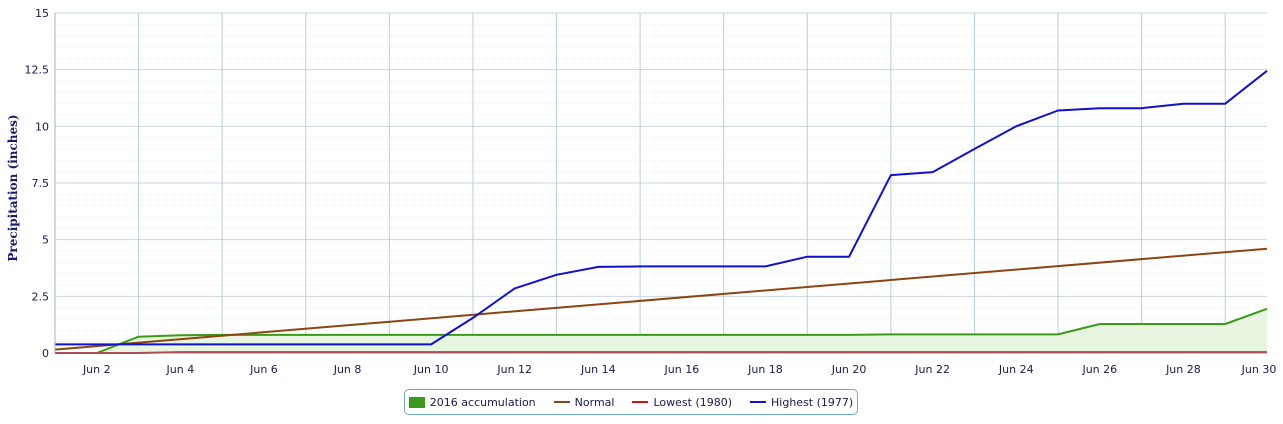 This screenshot has width=1283, height=424. Describe the element at coordinates (37, 70) in the screenshot. I see `y-tick-label: 12.5` at that location.